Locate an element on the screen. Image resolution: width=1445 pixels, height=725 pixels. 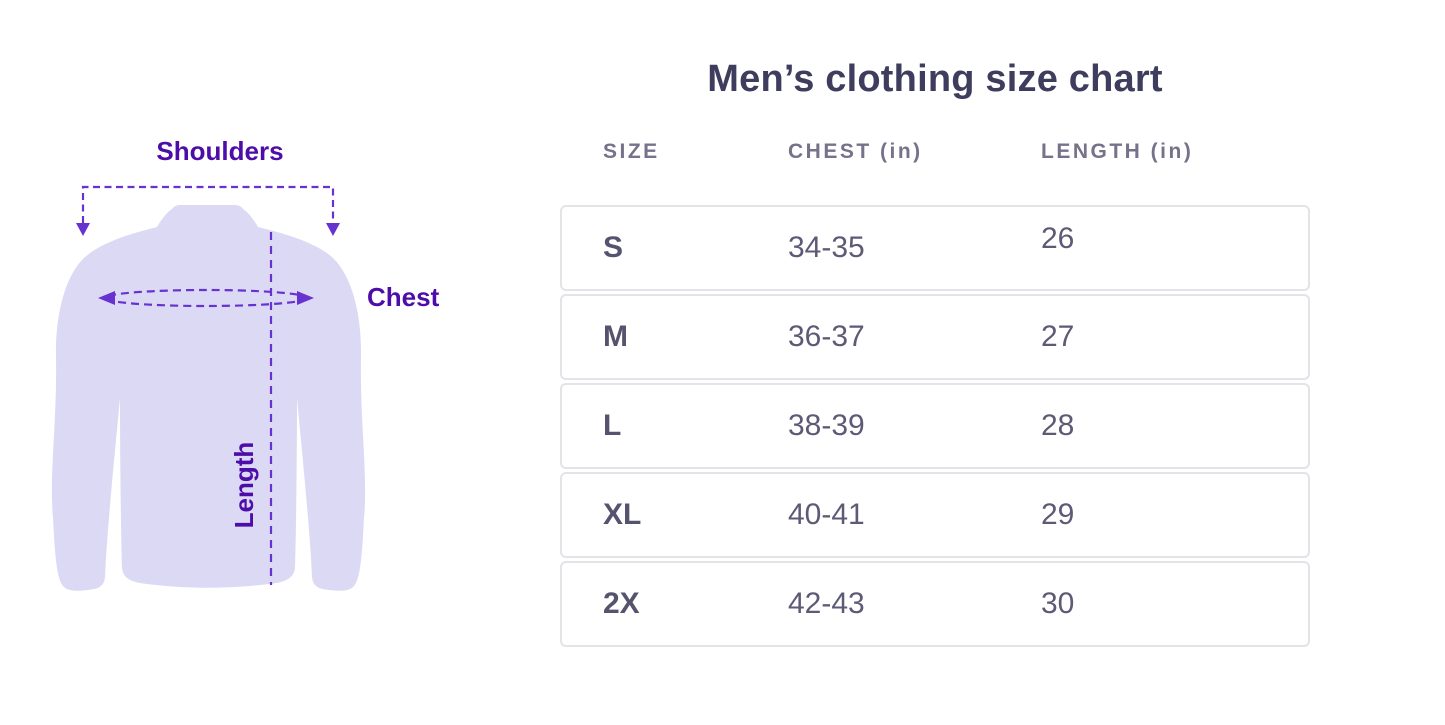
shoulders-arrow-right-icon is located at coordinates (333, 229).